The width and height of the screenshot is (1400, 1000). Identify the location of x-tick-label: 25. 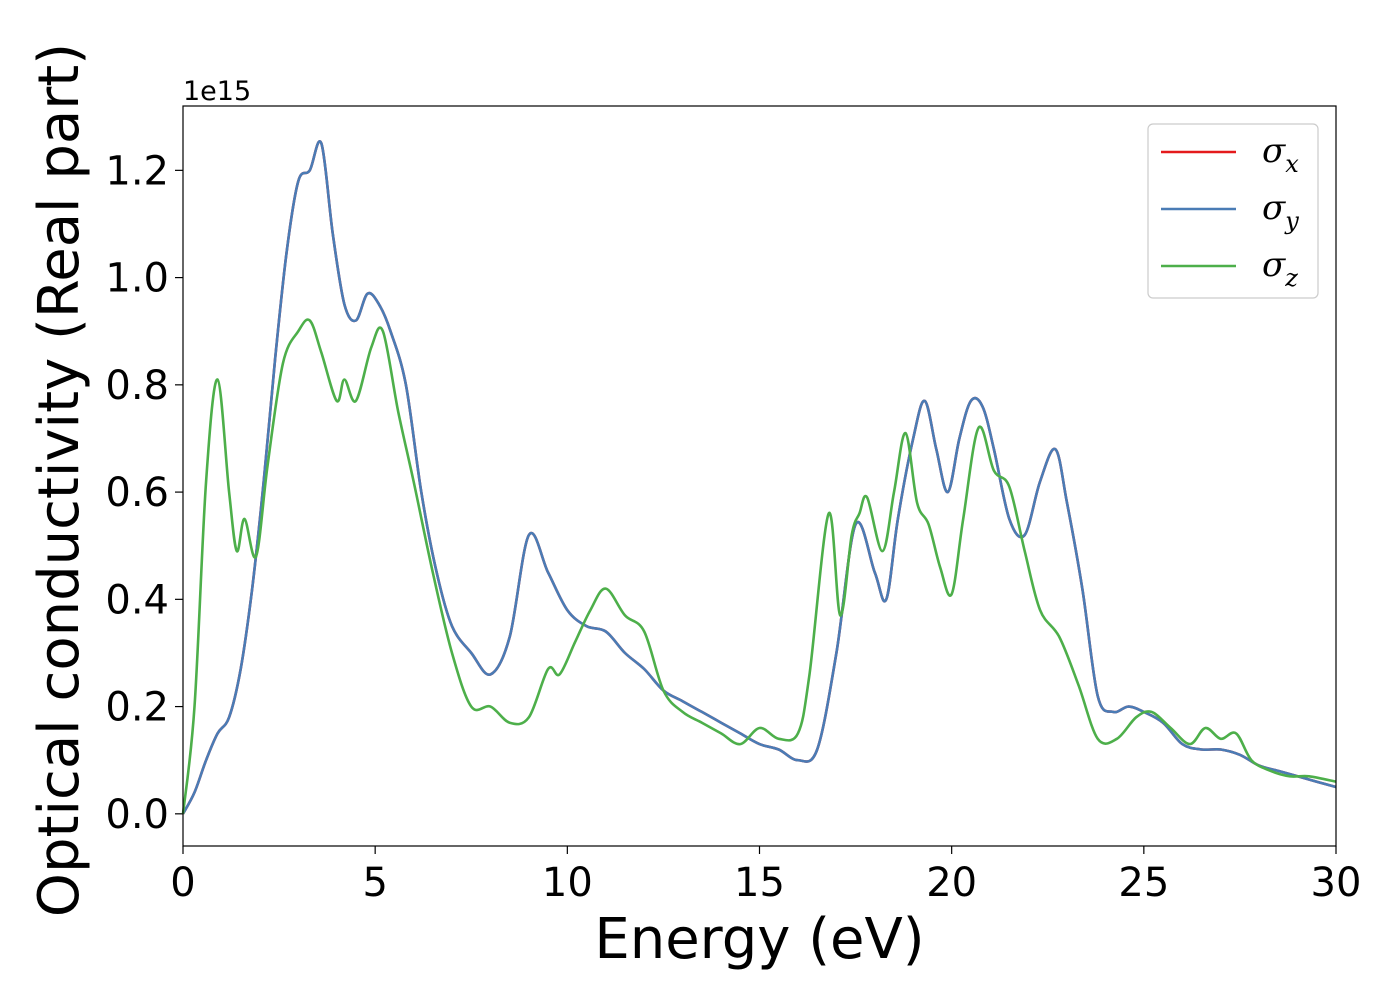
(1143, 883).